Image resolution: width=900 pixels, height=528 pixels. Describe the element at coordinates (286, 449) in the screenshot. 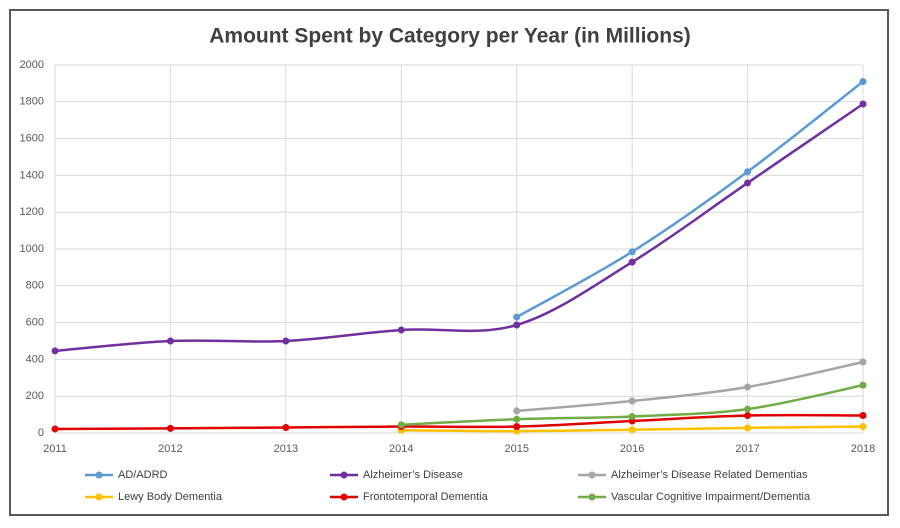

I see `x-tick-label: 2013` at that location.